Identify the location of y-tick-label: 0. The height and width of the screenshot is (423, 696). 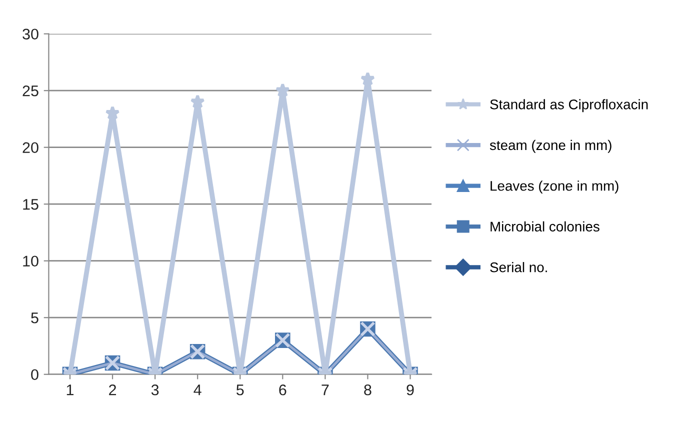
(34, 374).